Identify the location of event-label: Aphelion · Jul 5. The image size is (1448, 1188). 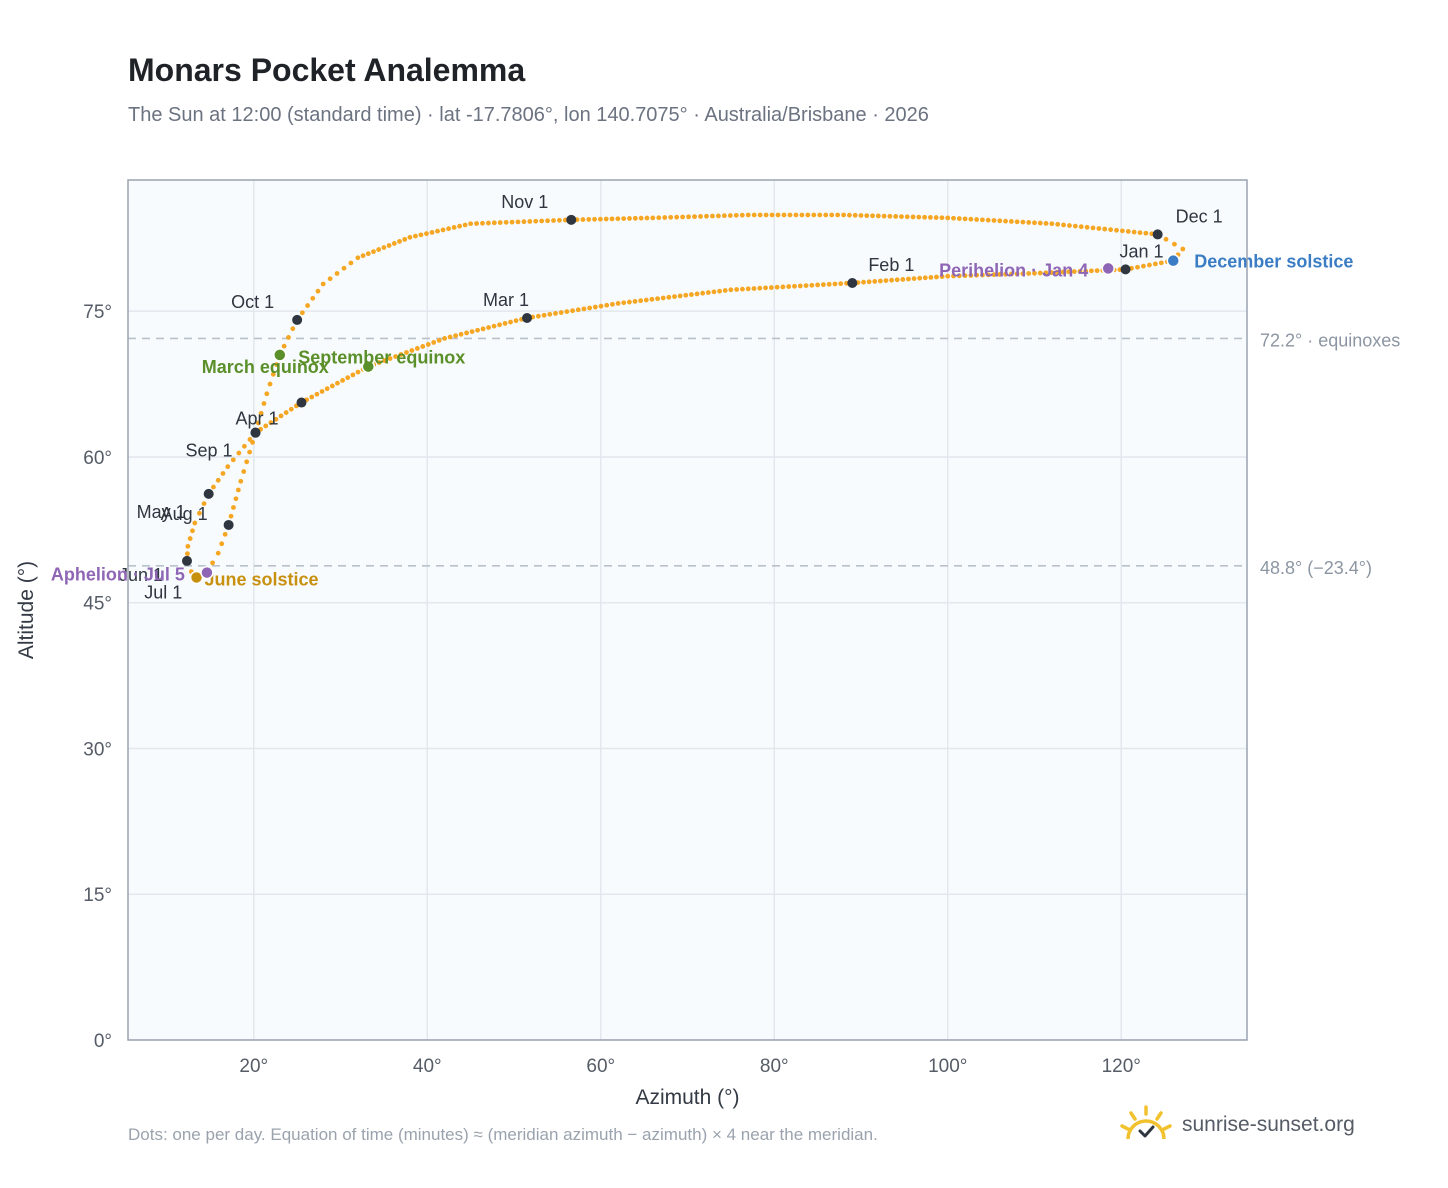
(118, 575).